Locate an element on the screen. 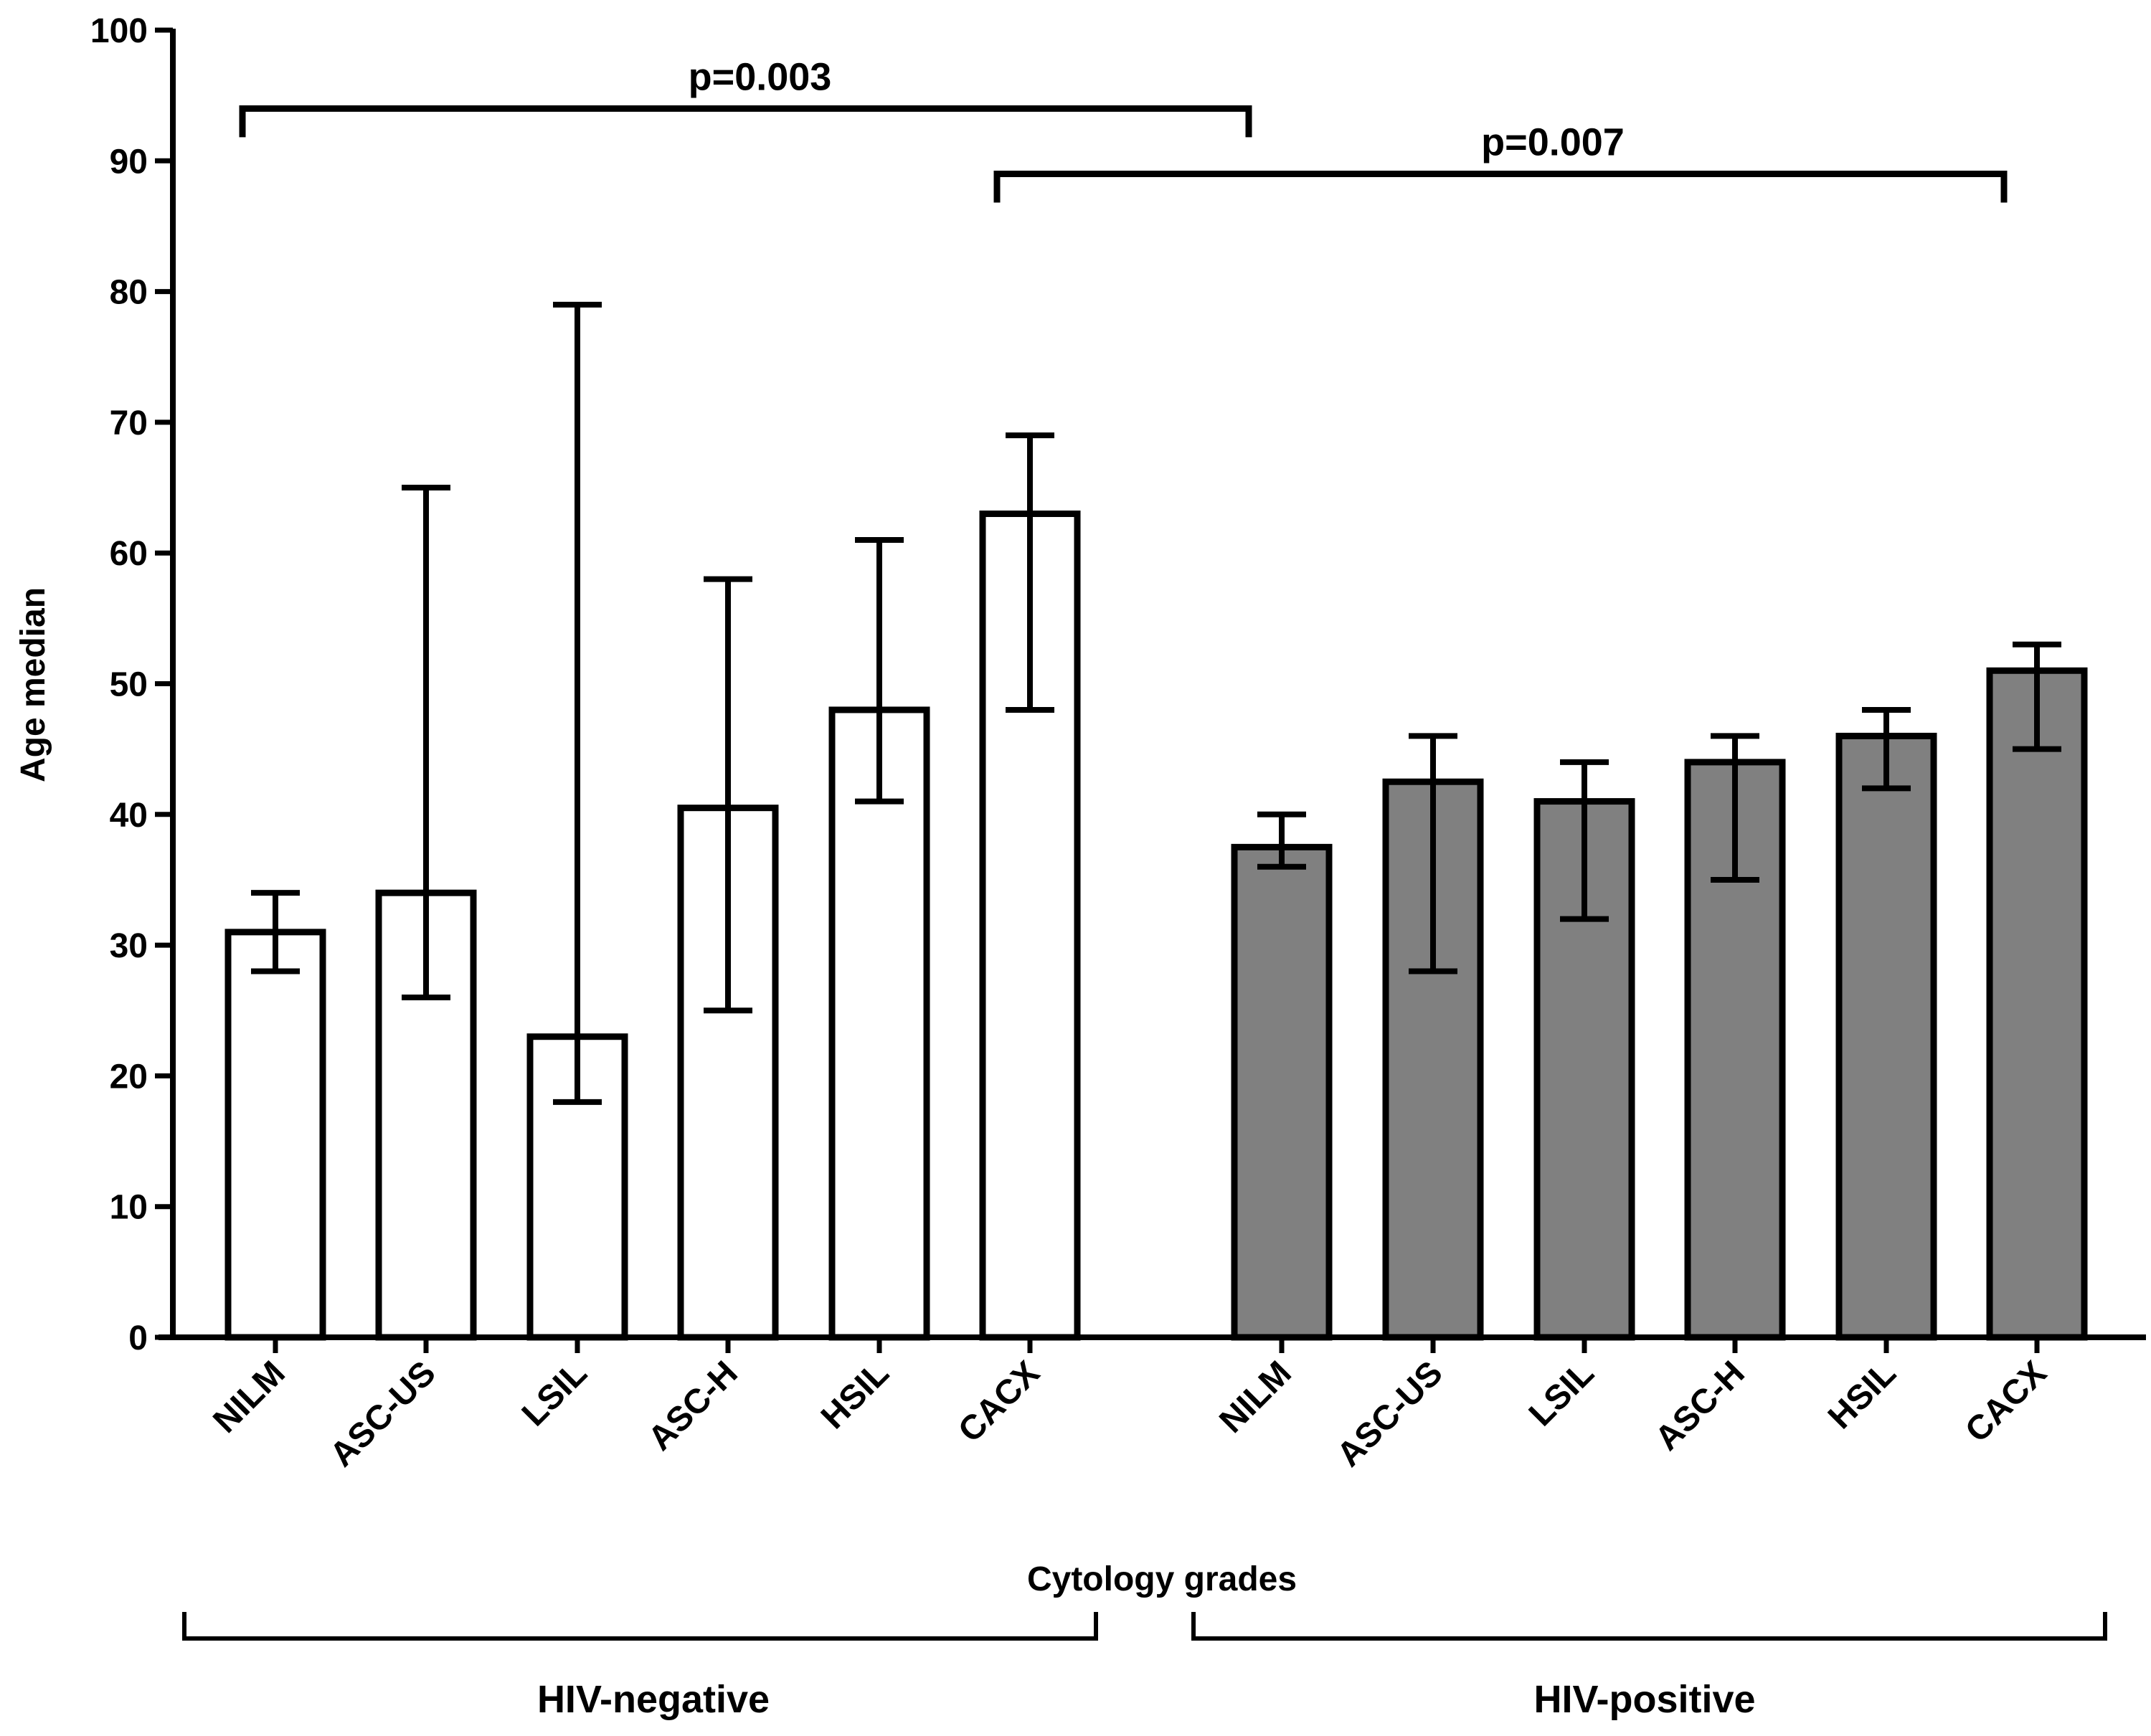 The width and height of the screenshot is (2151, 1736). y-tick-label: 90 is located at coordinates (129, 162).